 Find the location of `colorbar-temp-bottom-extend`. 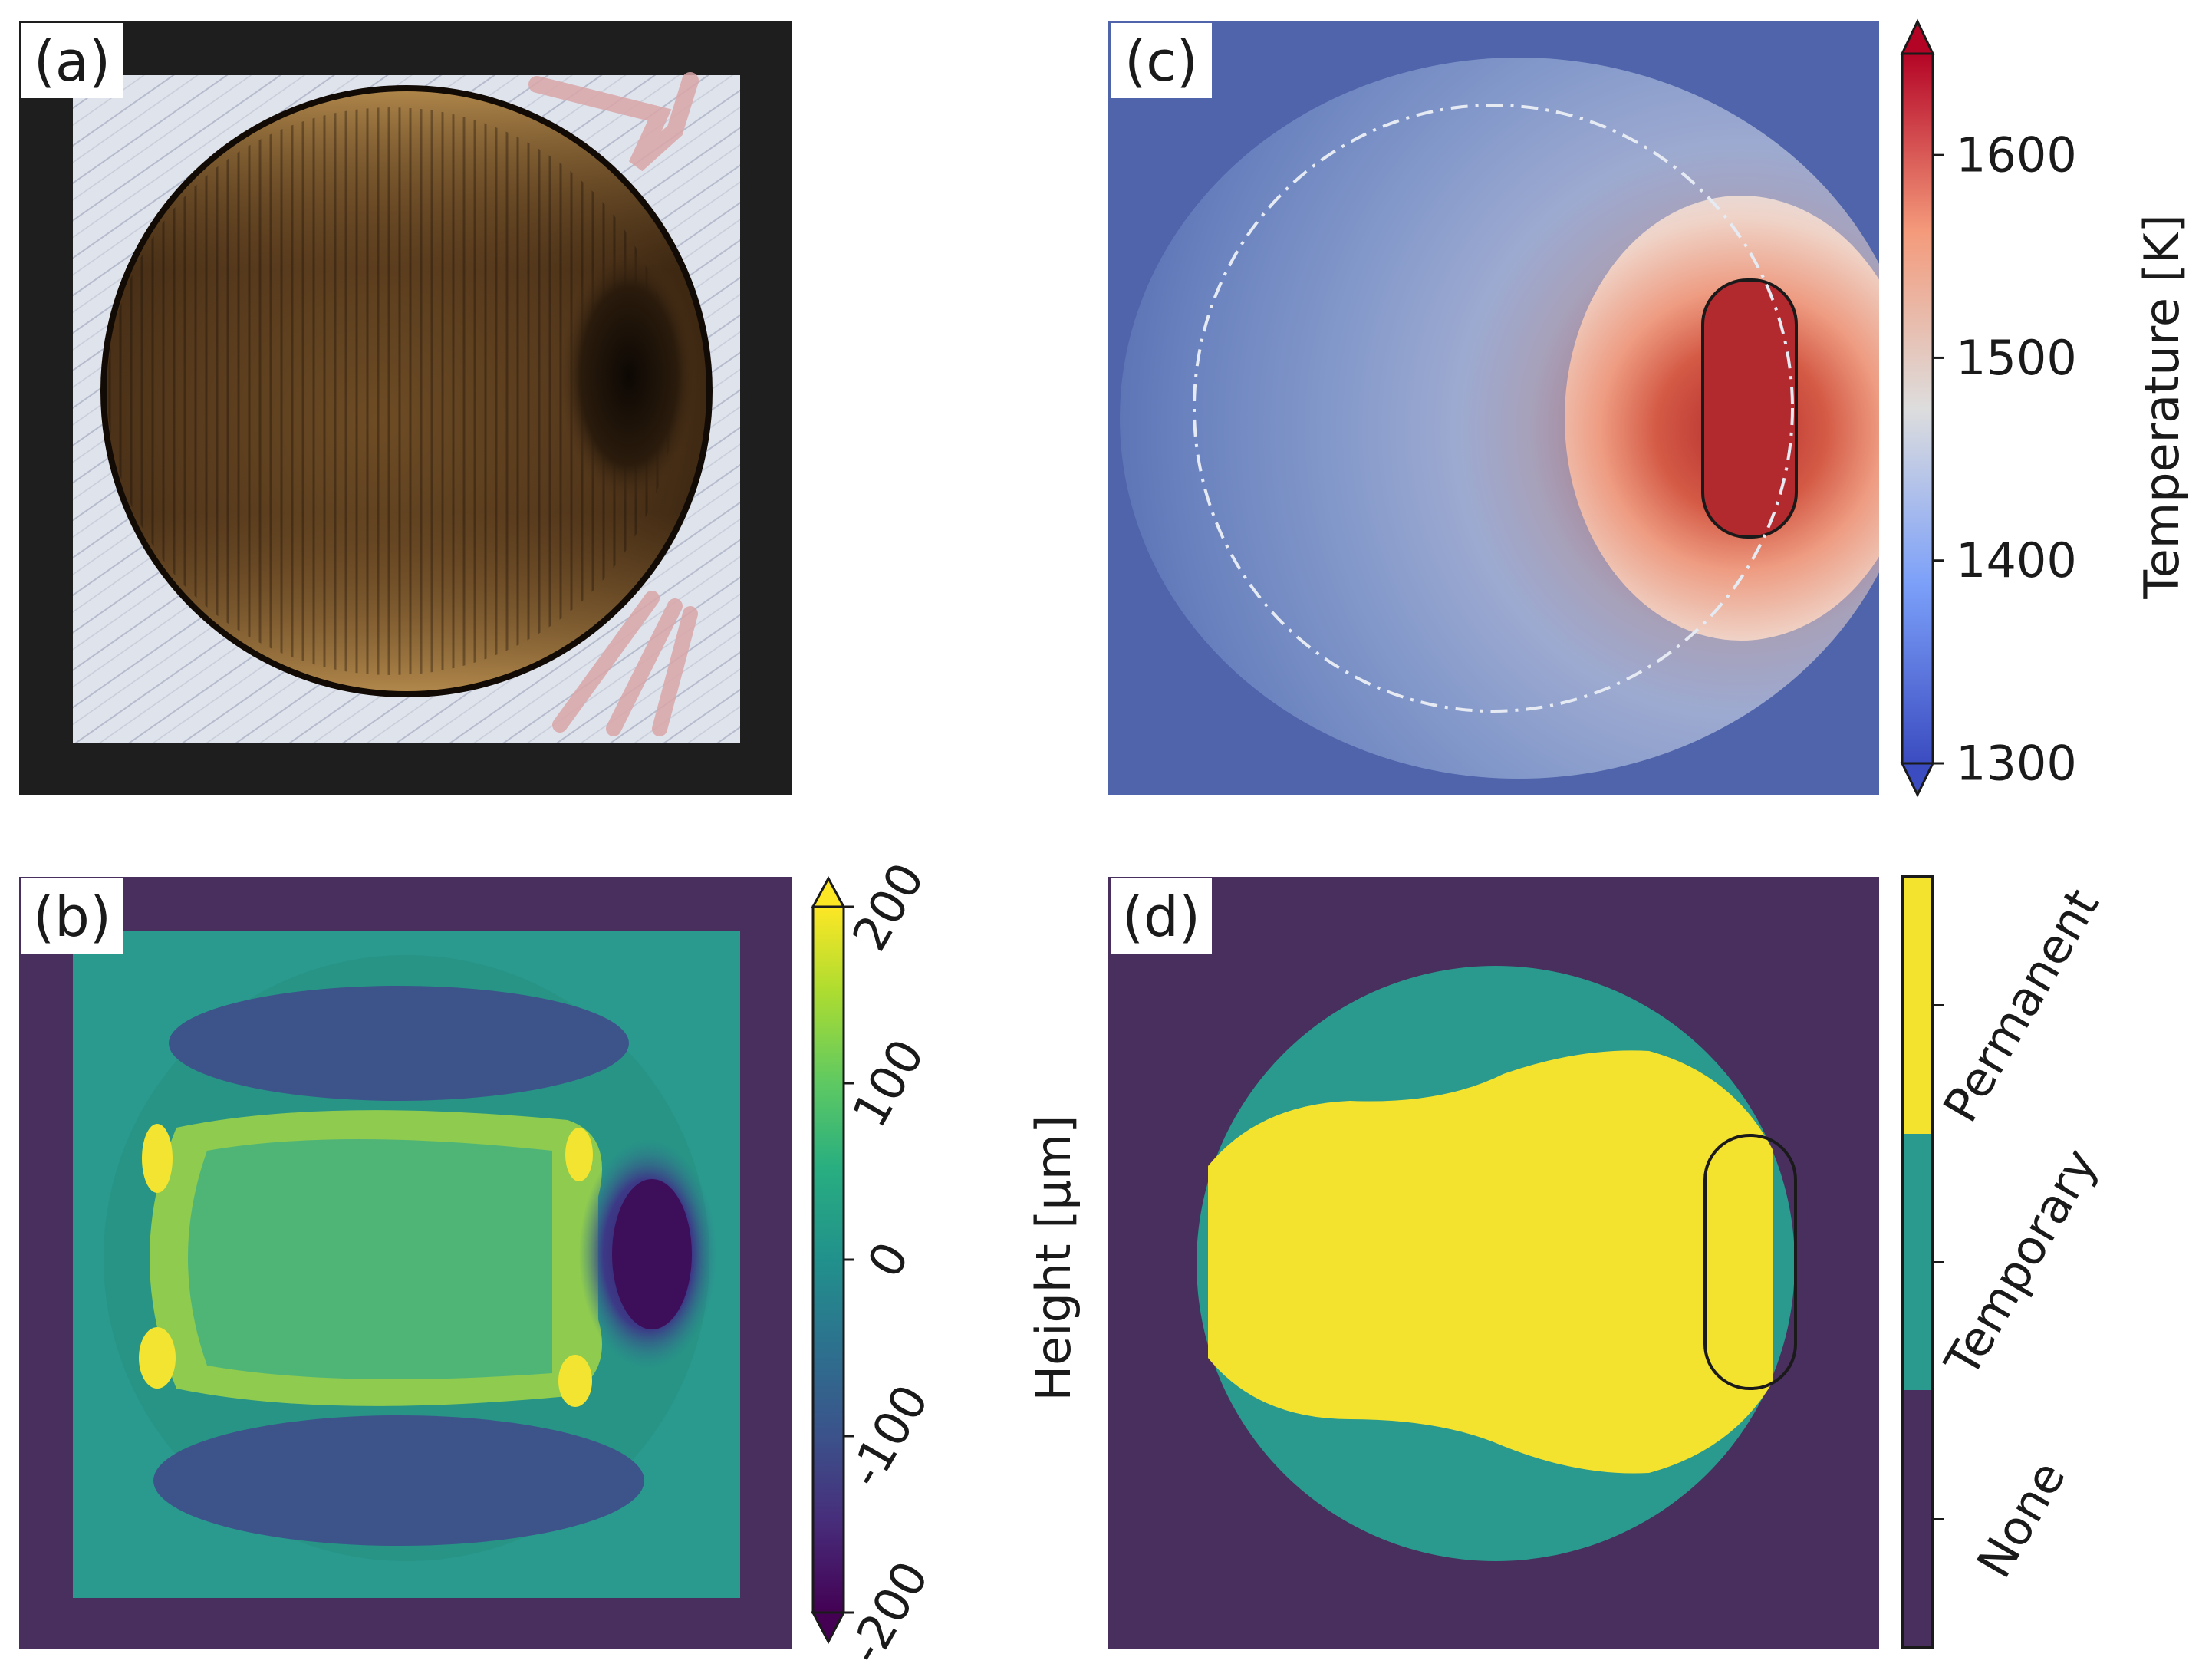

colorbar-temp-bottom-extend is located at coordinates (1917, 780).